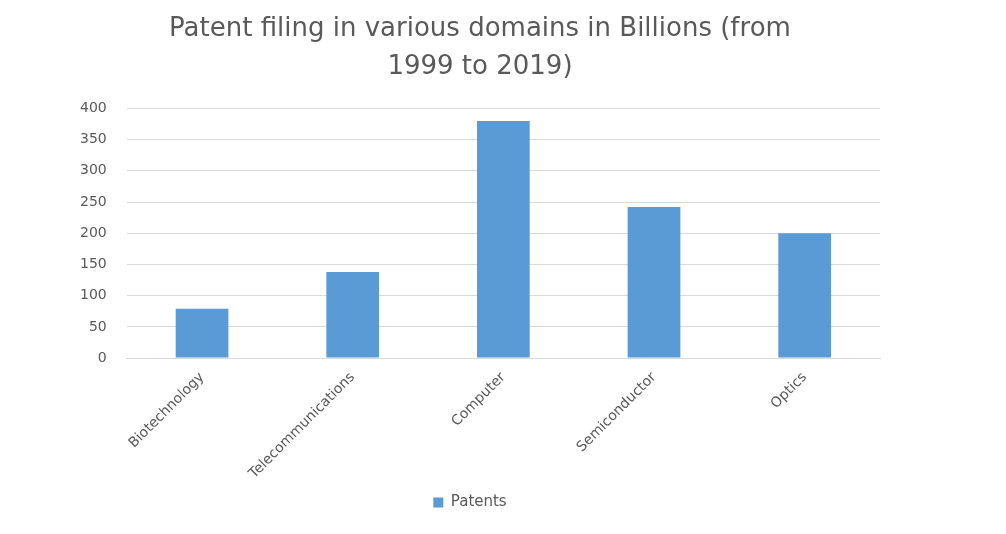 The width and height of the screenshot is (1006, 534). What do you see at coordinates (93, 138) in the screenshot?
I see `y-tick-label: 350` at bounding box center [93, 138].